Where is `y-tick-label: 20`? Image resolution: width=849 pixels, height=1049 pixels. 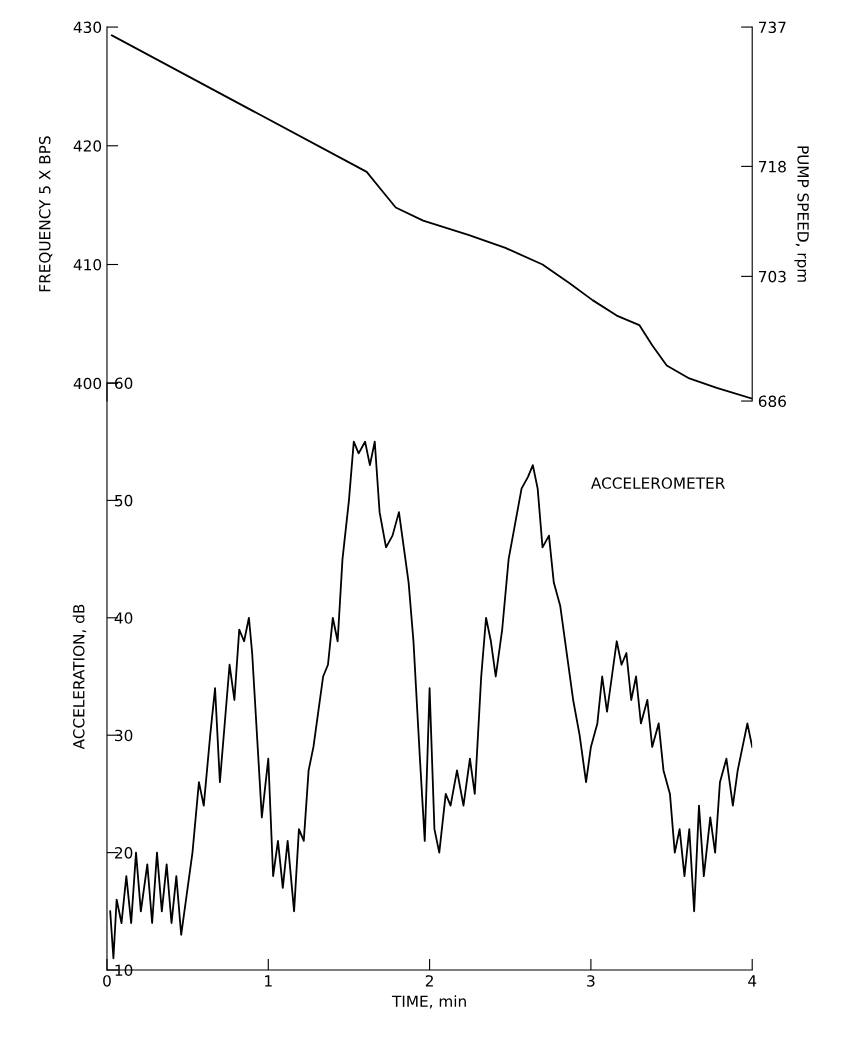
y-tick-label: 20 is located at coordinates (124, 853).